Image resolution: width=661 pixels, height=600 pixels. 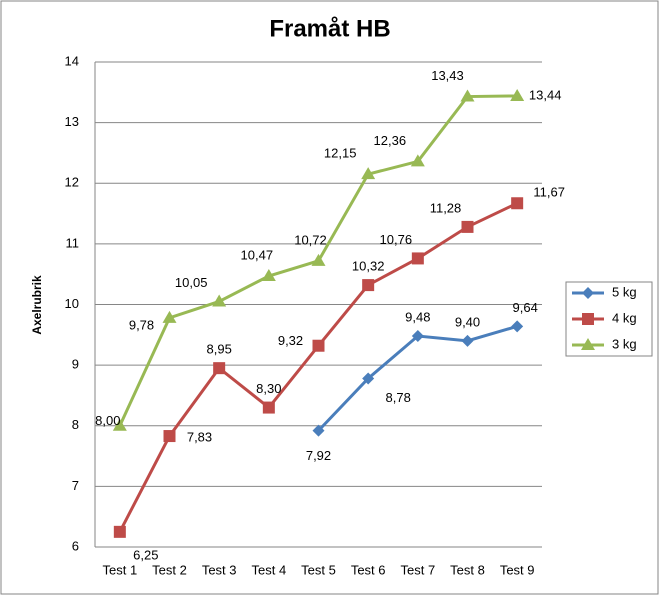 What do you see at coordinates (219, 349) in the screenshot?
I see `data-label: 8,95` at bounding box center [219, 349].